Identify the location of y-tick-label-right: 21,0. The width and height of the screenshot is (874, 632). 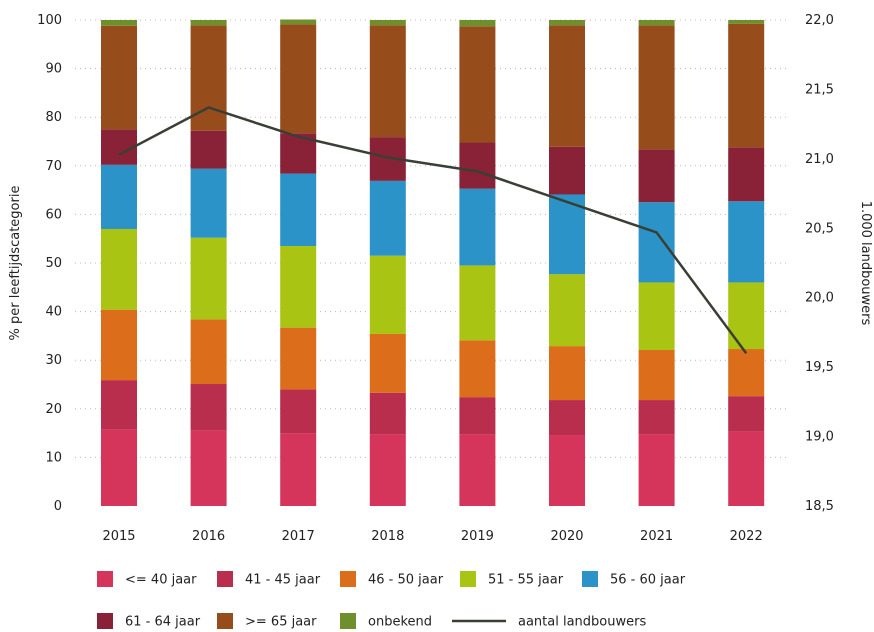
(819, 159).